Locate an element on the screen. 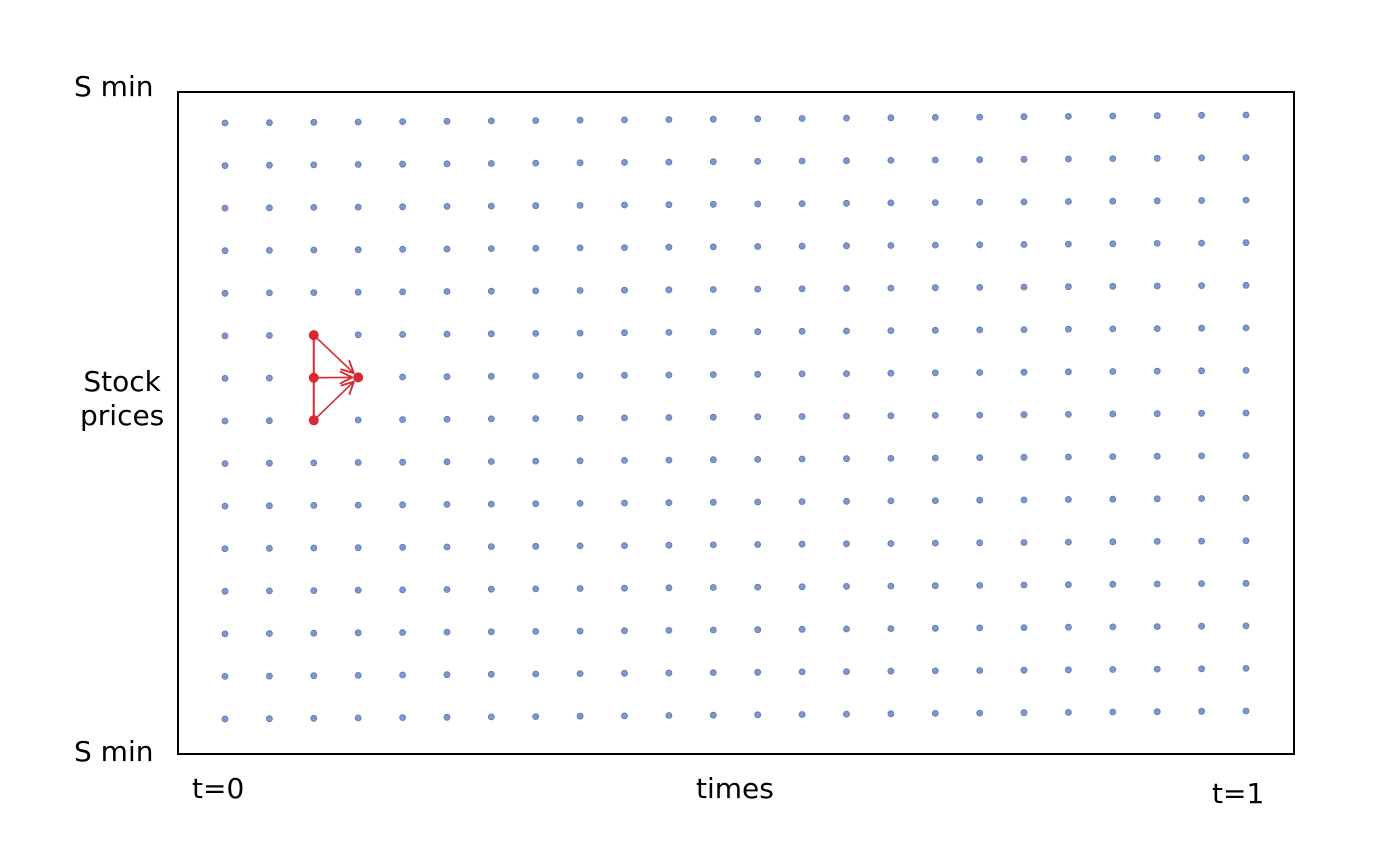 This screenshot has height=860, width=1394. x-axis-end-label: t=1 is located at coordinates (1238, 793).